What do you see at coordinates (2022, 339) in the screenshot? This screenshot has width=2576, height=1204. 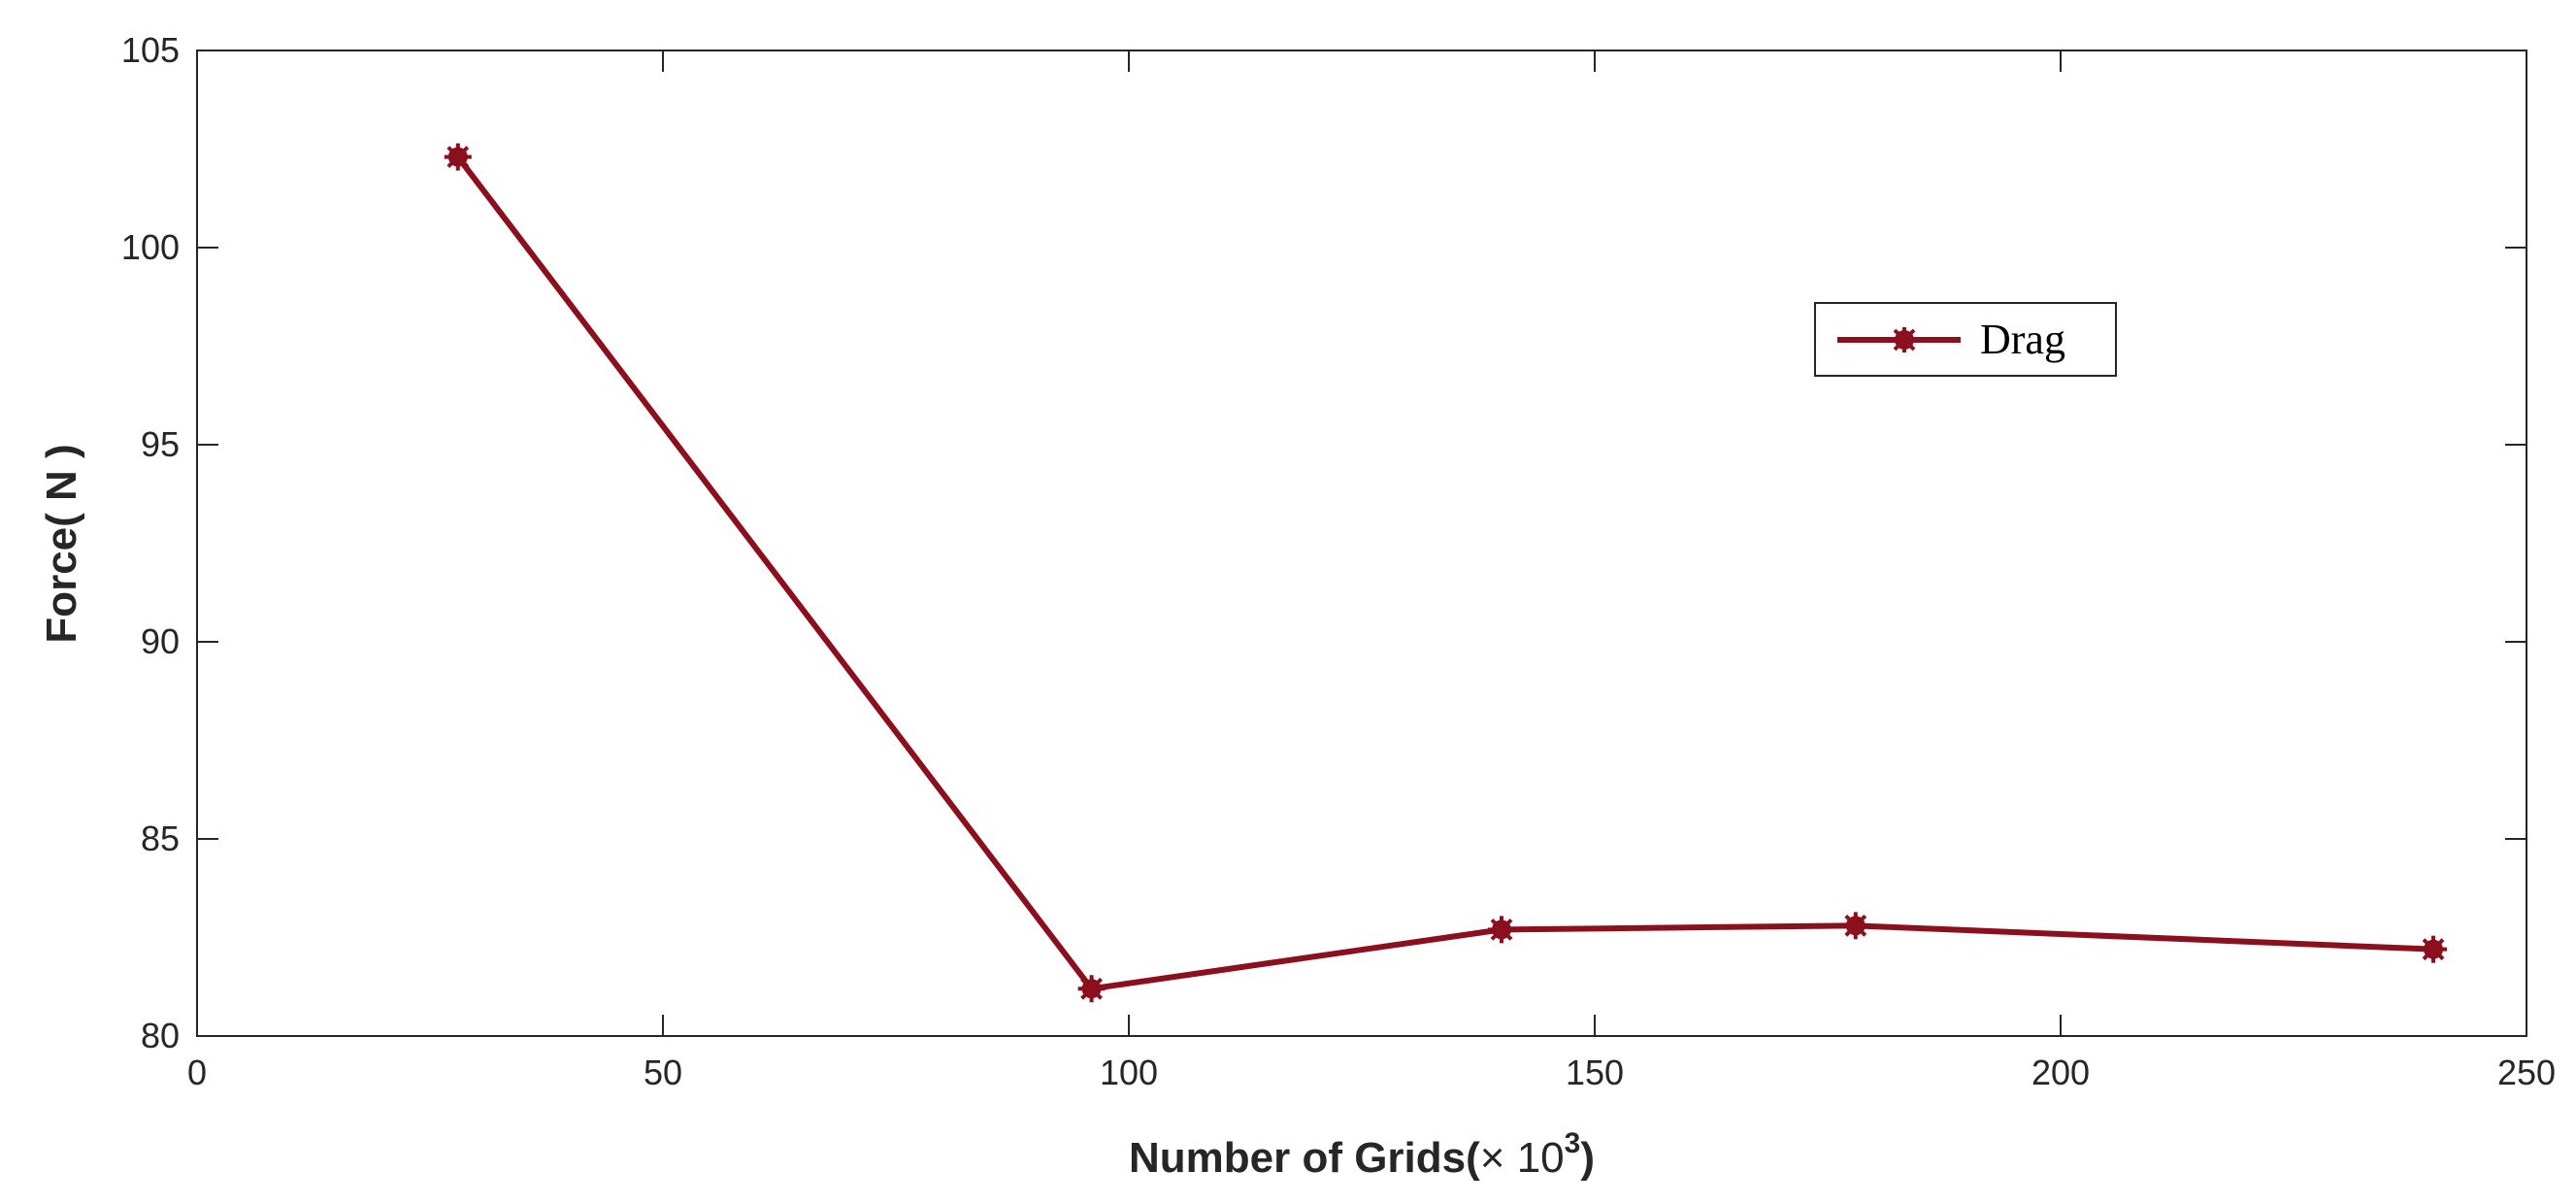 I see `legend-label-drag: Drag` at bounding box center [2022, 339].